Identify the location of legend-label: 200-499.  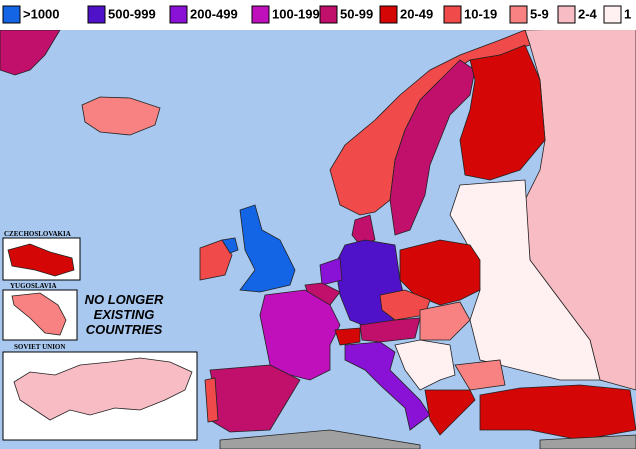
(214, 13).